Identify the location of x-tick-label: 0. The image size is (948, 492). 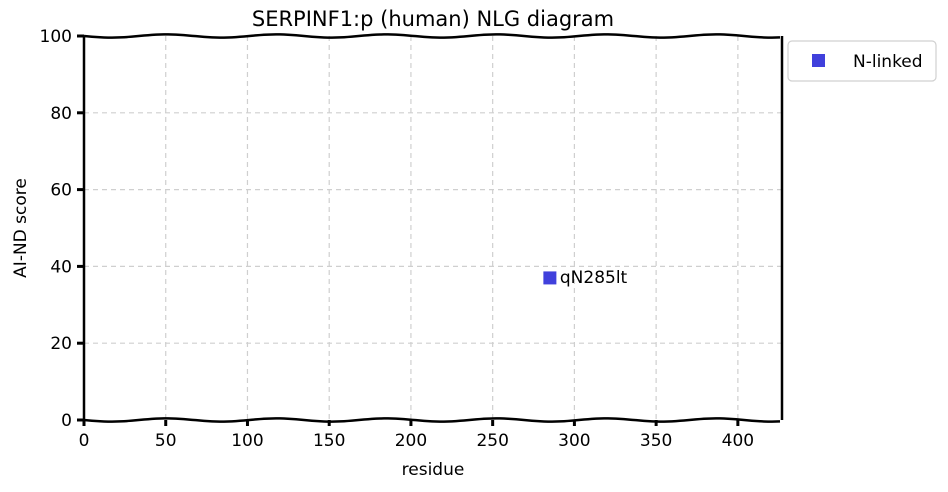
(84, 441).